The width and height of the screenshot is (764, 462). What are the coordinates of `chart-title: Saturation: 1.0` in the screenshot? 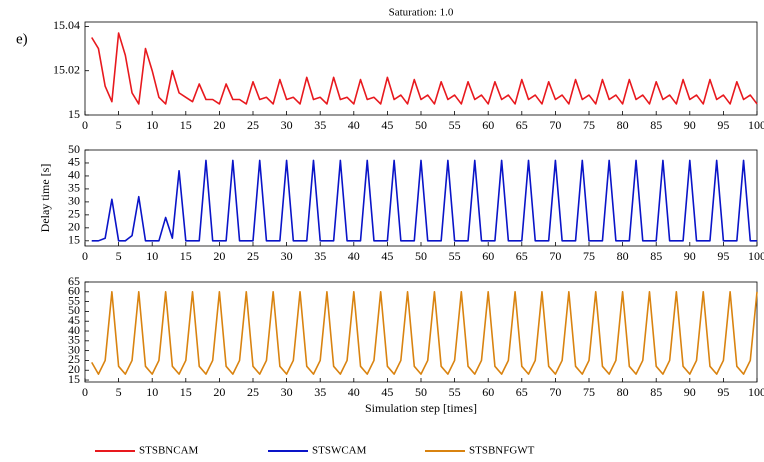 It's located at (421, 13).